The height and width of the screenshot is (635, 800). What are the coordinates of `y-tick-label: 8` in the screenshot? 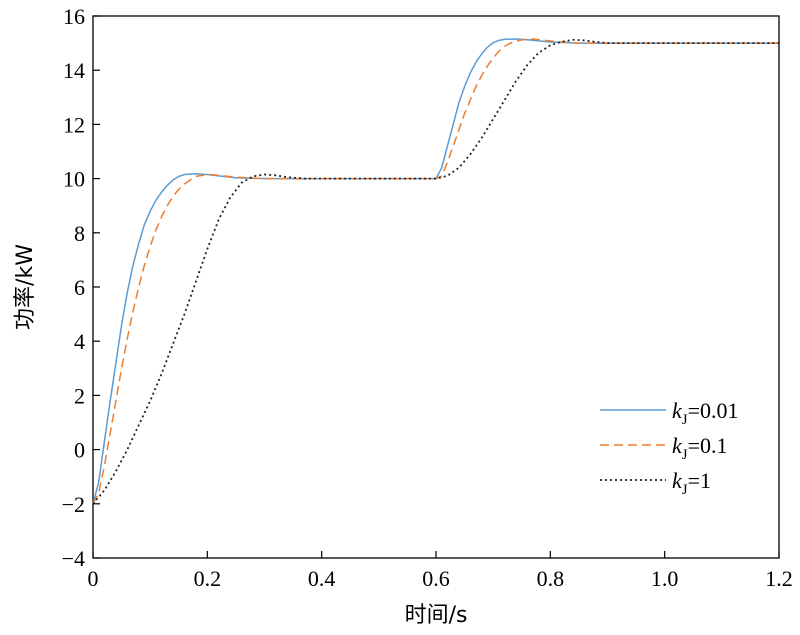 It's located at (79, 233).